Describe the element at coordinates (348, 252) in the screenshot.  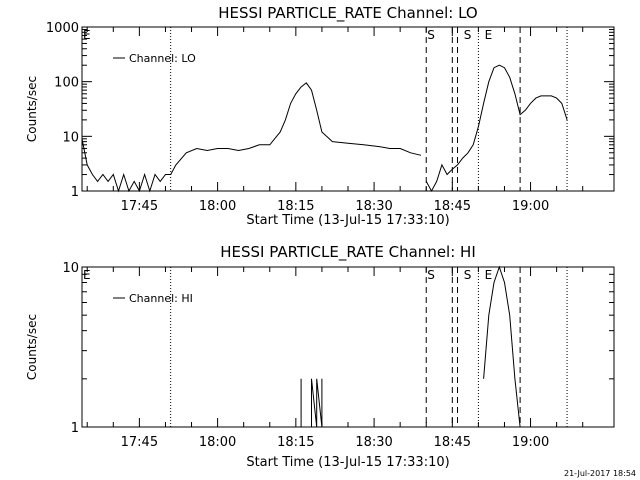
I see `chart-title: HESSI PARTICLE_RATE Channel: HI` at that location.